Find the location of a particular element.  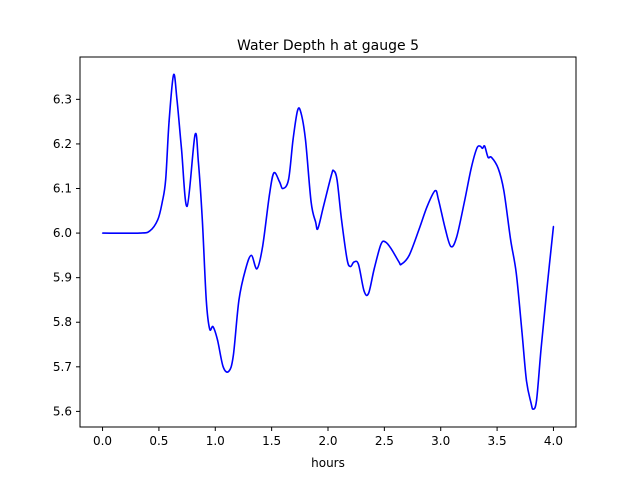

y-tick-label: 6.1 is located at coordinates (62, 189).